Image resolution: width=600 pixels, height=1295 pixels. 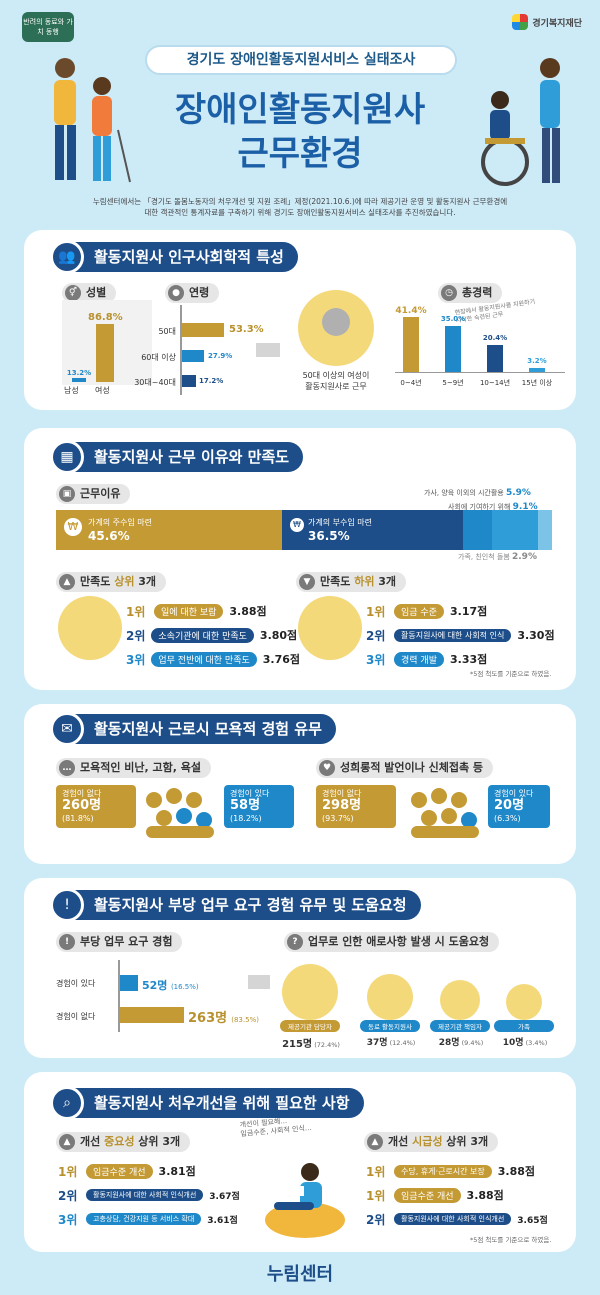 I want to click on importance-row: 3위 고충상담, 건강지원 등 서비스 확대 3.61점, so click(x=163, y=1219).